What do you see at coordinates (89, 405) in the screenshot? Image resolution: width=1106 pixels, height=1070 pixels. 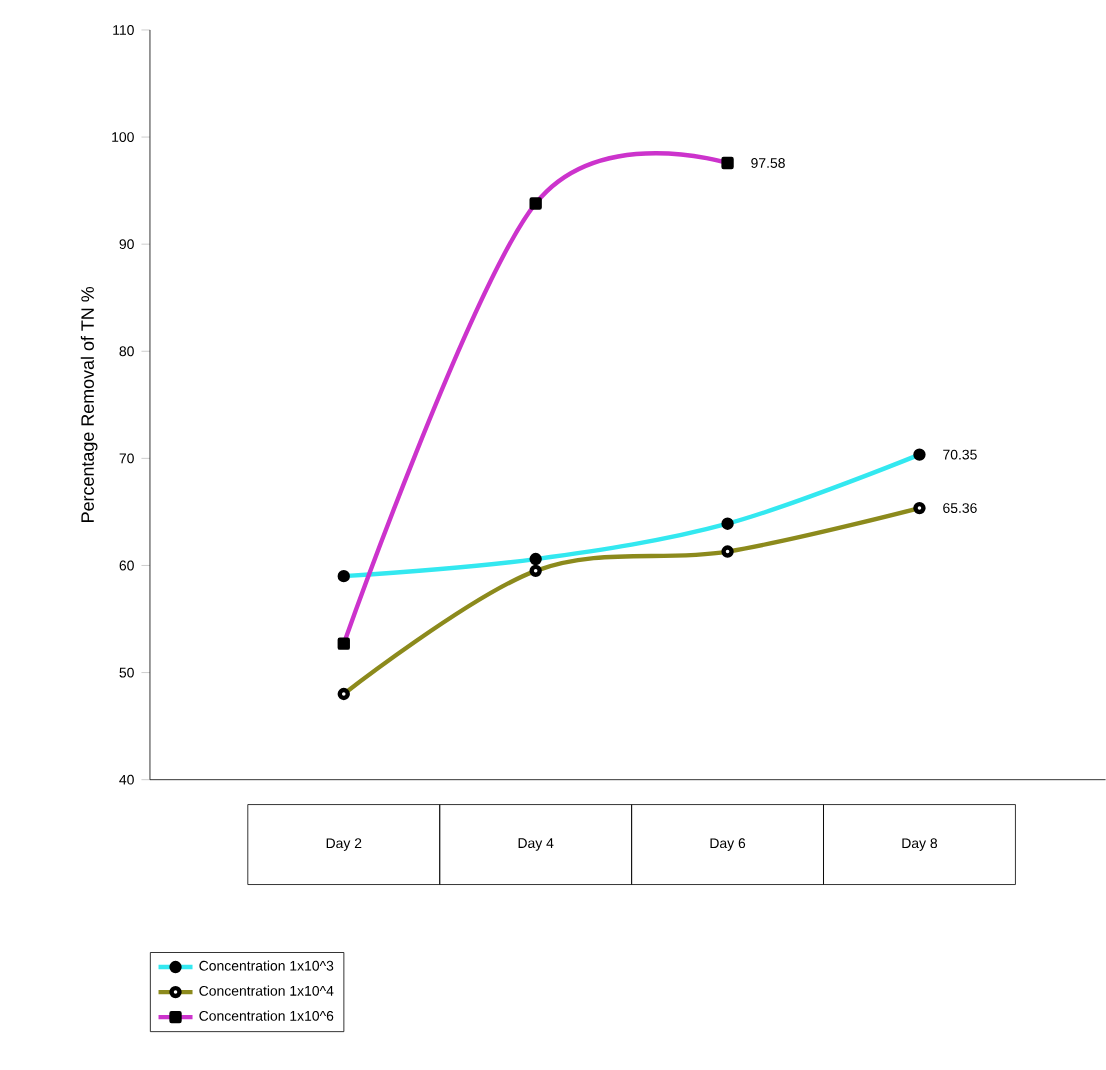 I see `y-axis-title: Percentage Removal of TN %` at bounding box center [89, 405].